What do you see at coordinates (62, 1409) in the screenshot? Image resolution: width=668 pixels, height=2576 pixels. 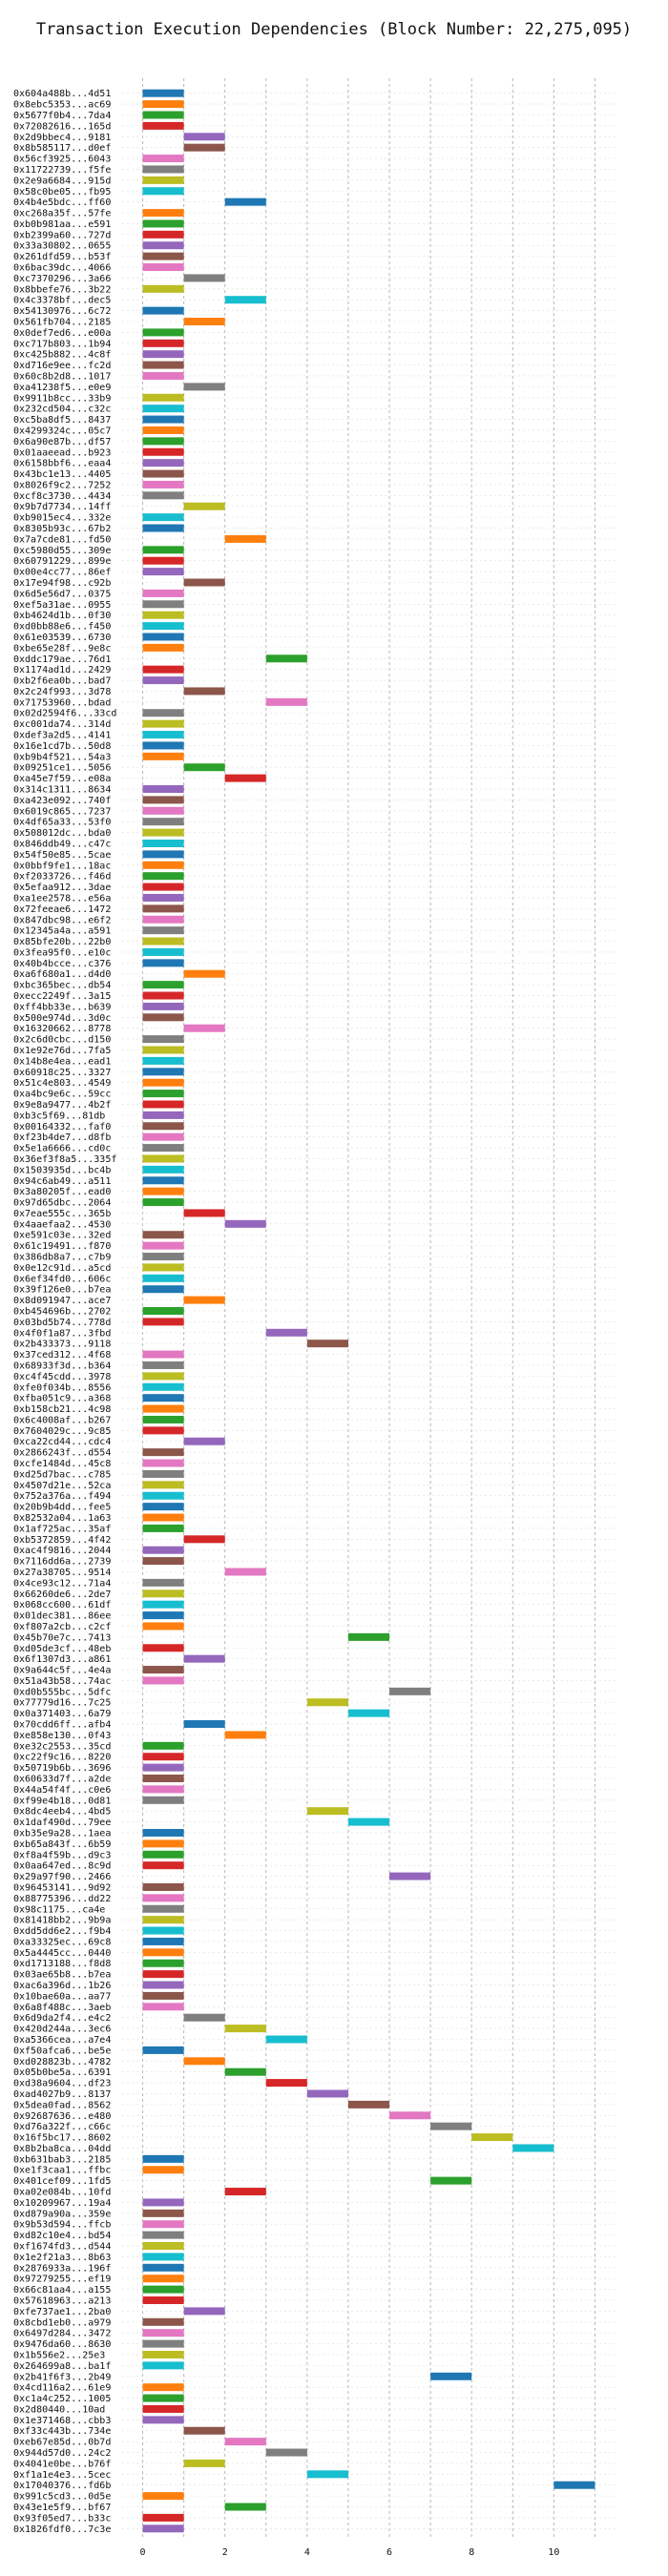 I see `y-tick-label: 0xb158cb21...4c98` at bounding box center [62, 1409].